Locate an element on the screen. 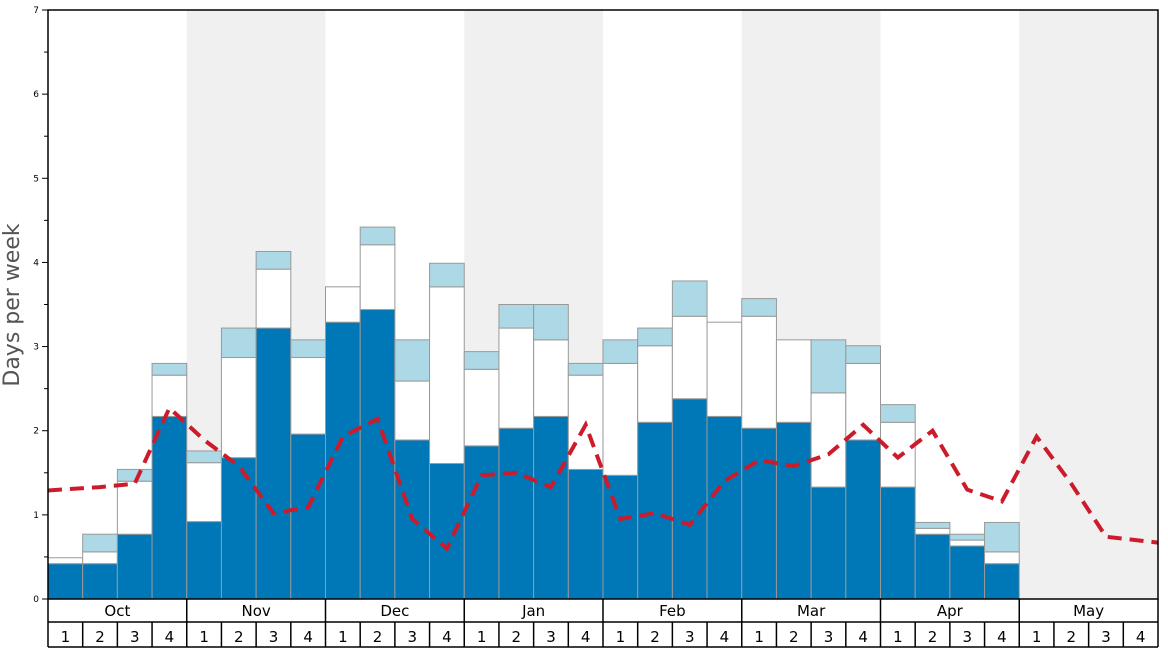 This screenshot has height=648, width=1168. y-tick-label: 6 is located at coordinates (36, 95).